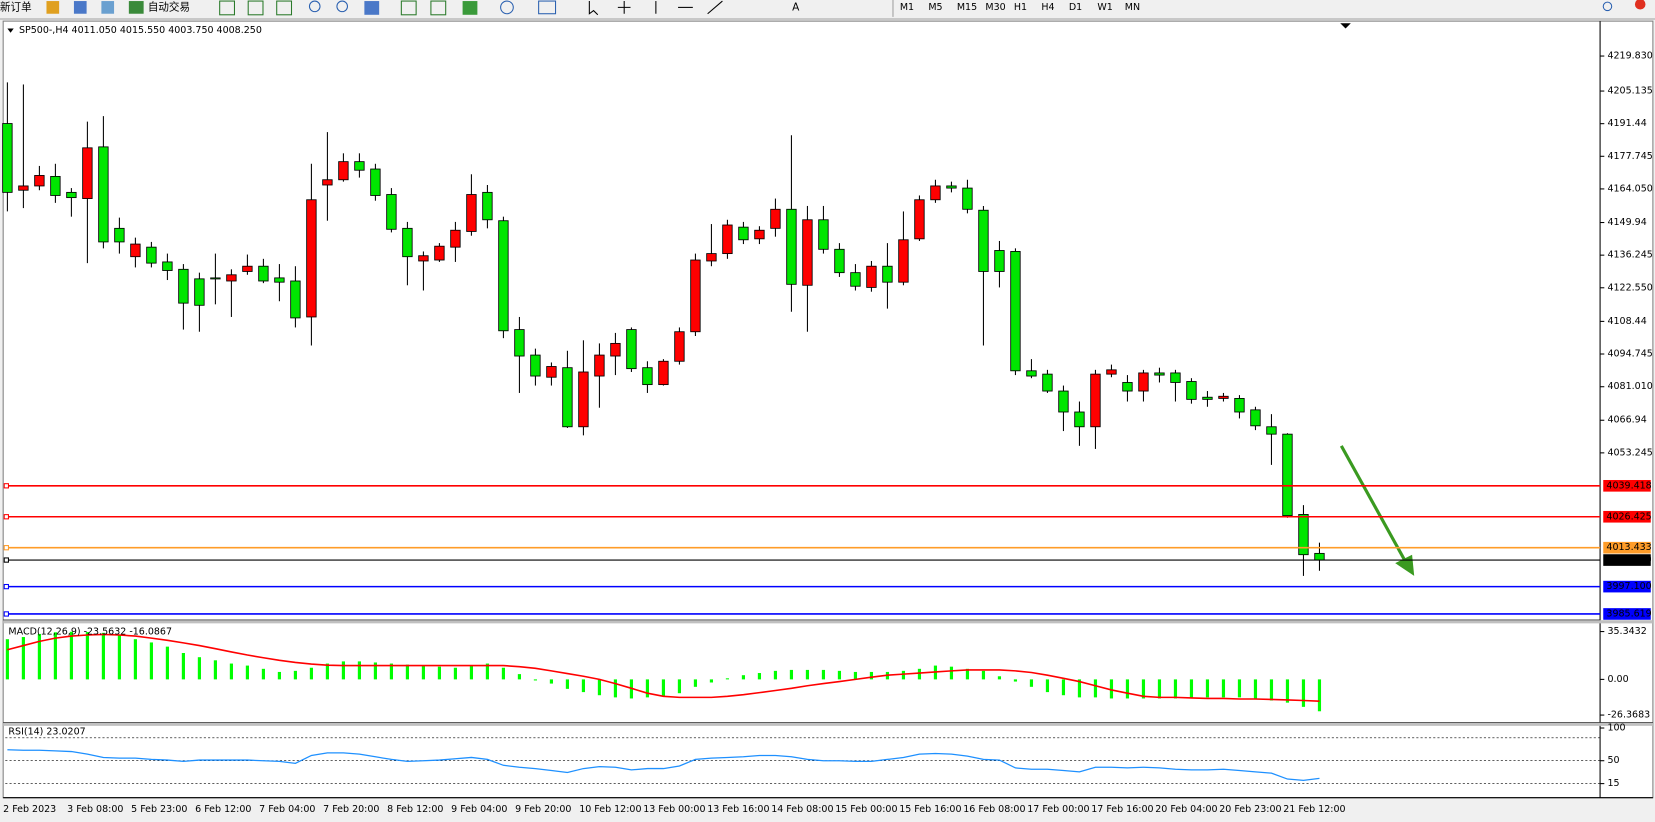 This screenshot has width=1655, height=822. I want to click on x-tick-label: 9 Feb 04:00, so click(479, 809).